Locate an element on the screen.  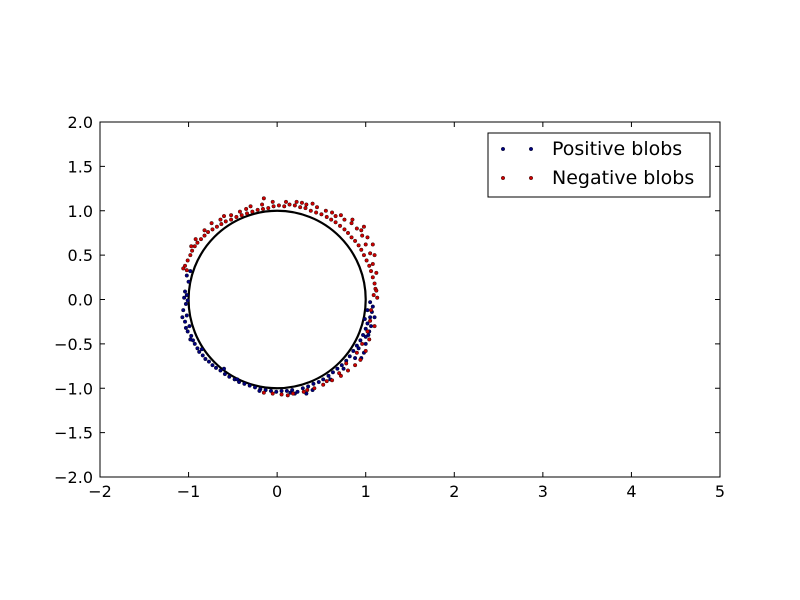
x-tick-label: 1 is located at coordinates (366, 491).